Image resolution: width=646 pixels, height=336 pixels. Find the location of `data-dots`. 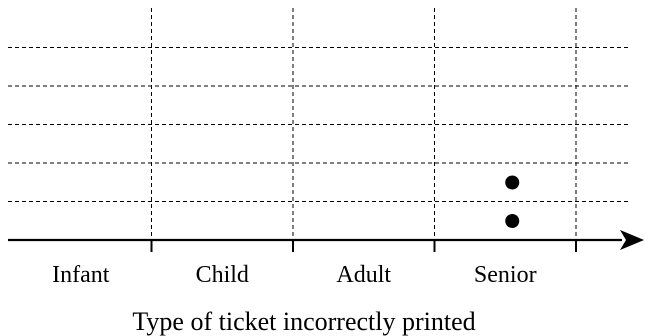

data-dots is located at coordinates (512, 201).